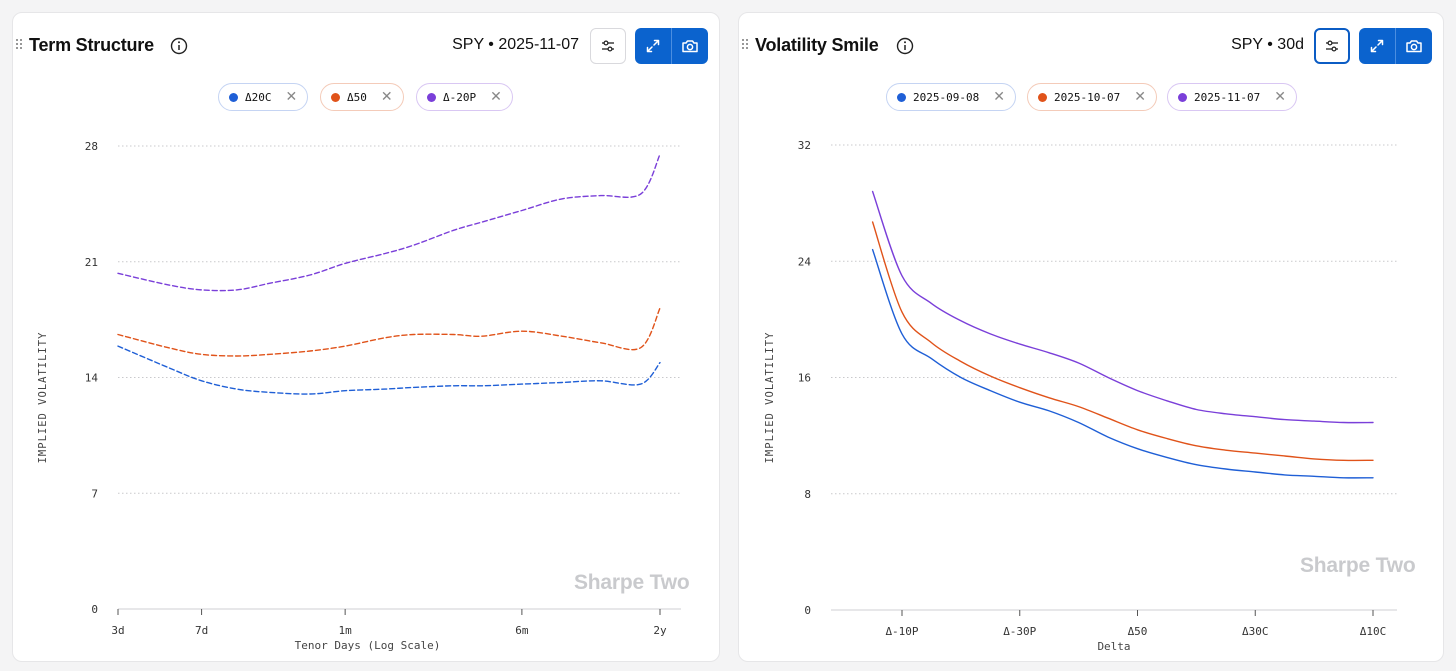 Image resolution: width=1456 pixels, height=671 pixels. I want to click on panel-title: Term Structure, so click(91, 45).